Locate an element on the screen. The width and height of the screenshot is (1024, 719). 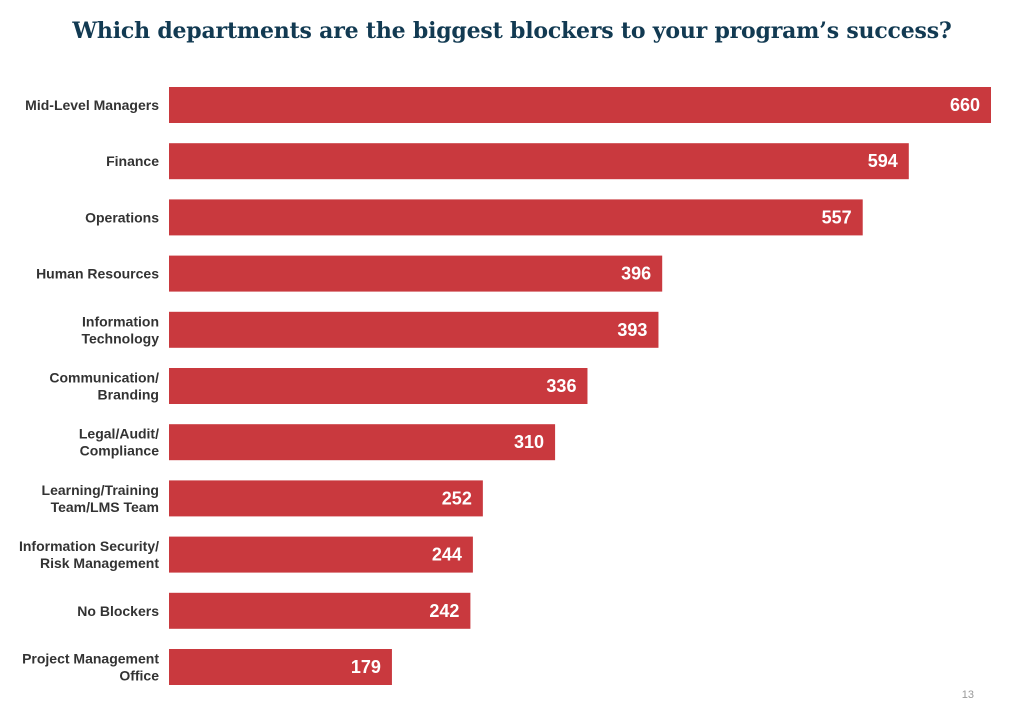
category-label-line: Legal/Audit/ is located at coordinates (119, 434).